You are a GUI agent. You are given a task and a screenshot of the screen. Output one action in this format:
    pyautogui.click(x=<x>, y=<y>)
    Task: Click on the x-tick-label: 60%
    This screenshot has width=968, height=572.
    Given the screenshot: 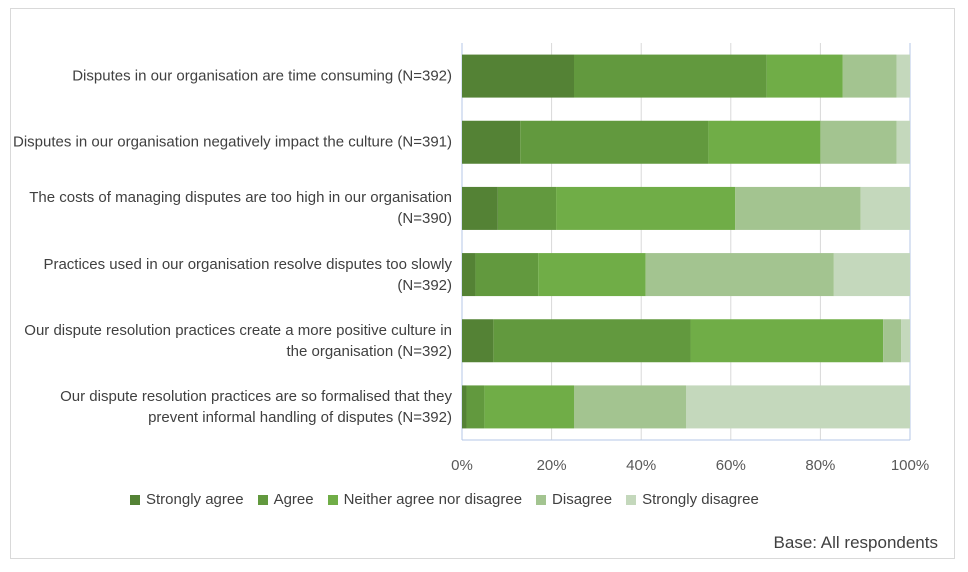 What is the action you would take?
    pyautogui.click(x=731, y=465)
    